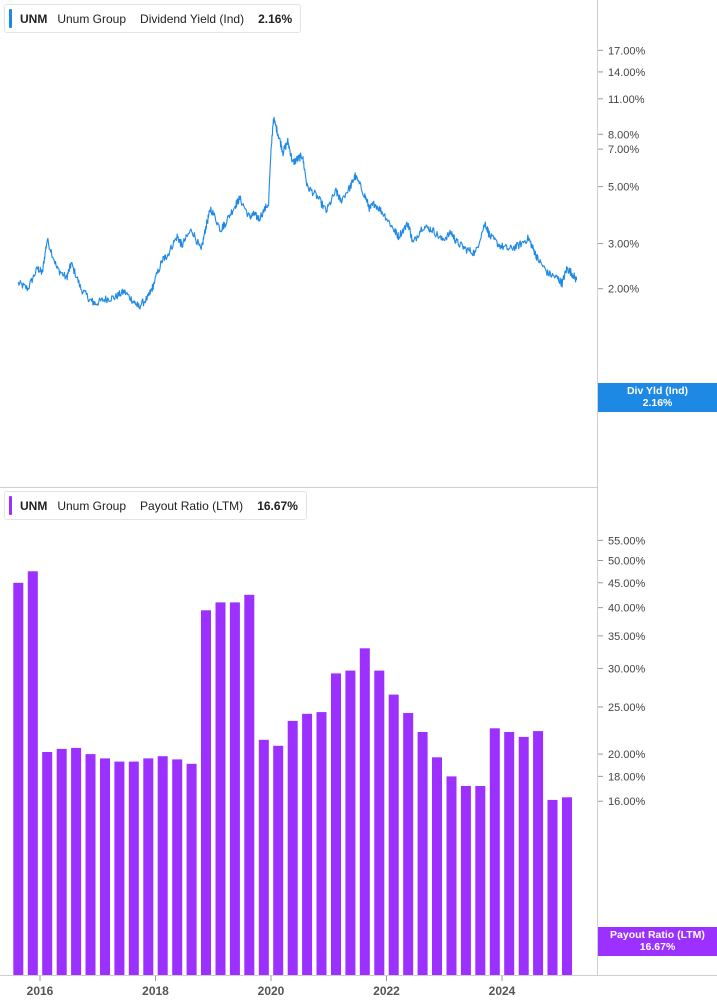 Image resolution: width=717 pixels, height=1005 pixels. Describe the element at coordinates (627, 584) in the screenshot. I see `bottom-y-tick-label: 45.00%` at that location.